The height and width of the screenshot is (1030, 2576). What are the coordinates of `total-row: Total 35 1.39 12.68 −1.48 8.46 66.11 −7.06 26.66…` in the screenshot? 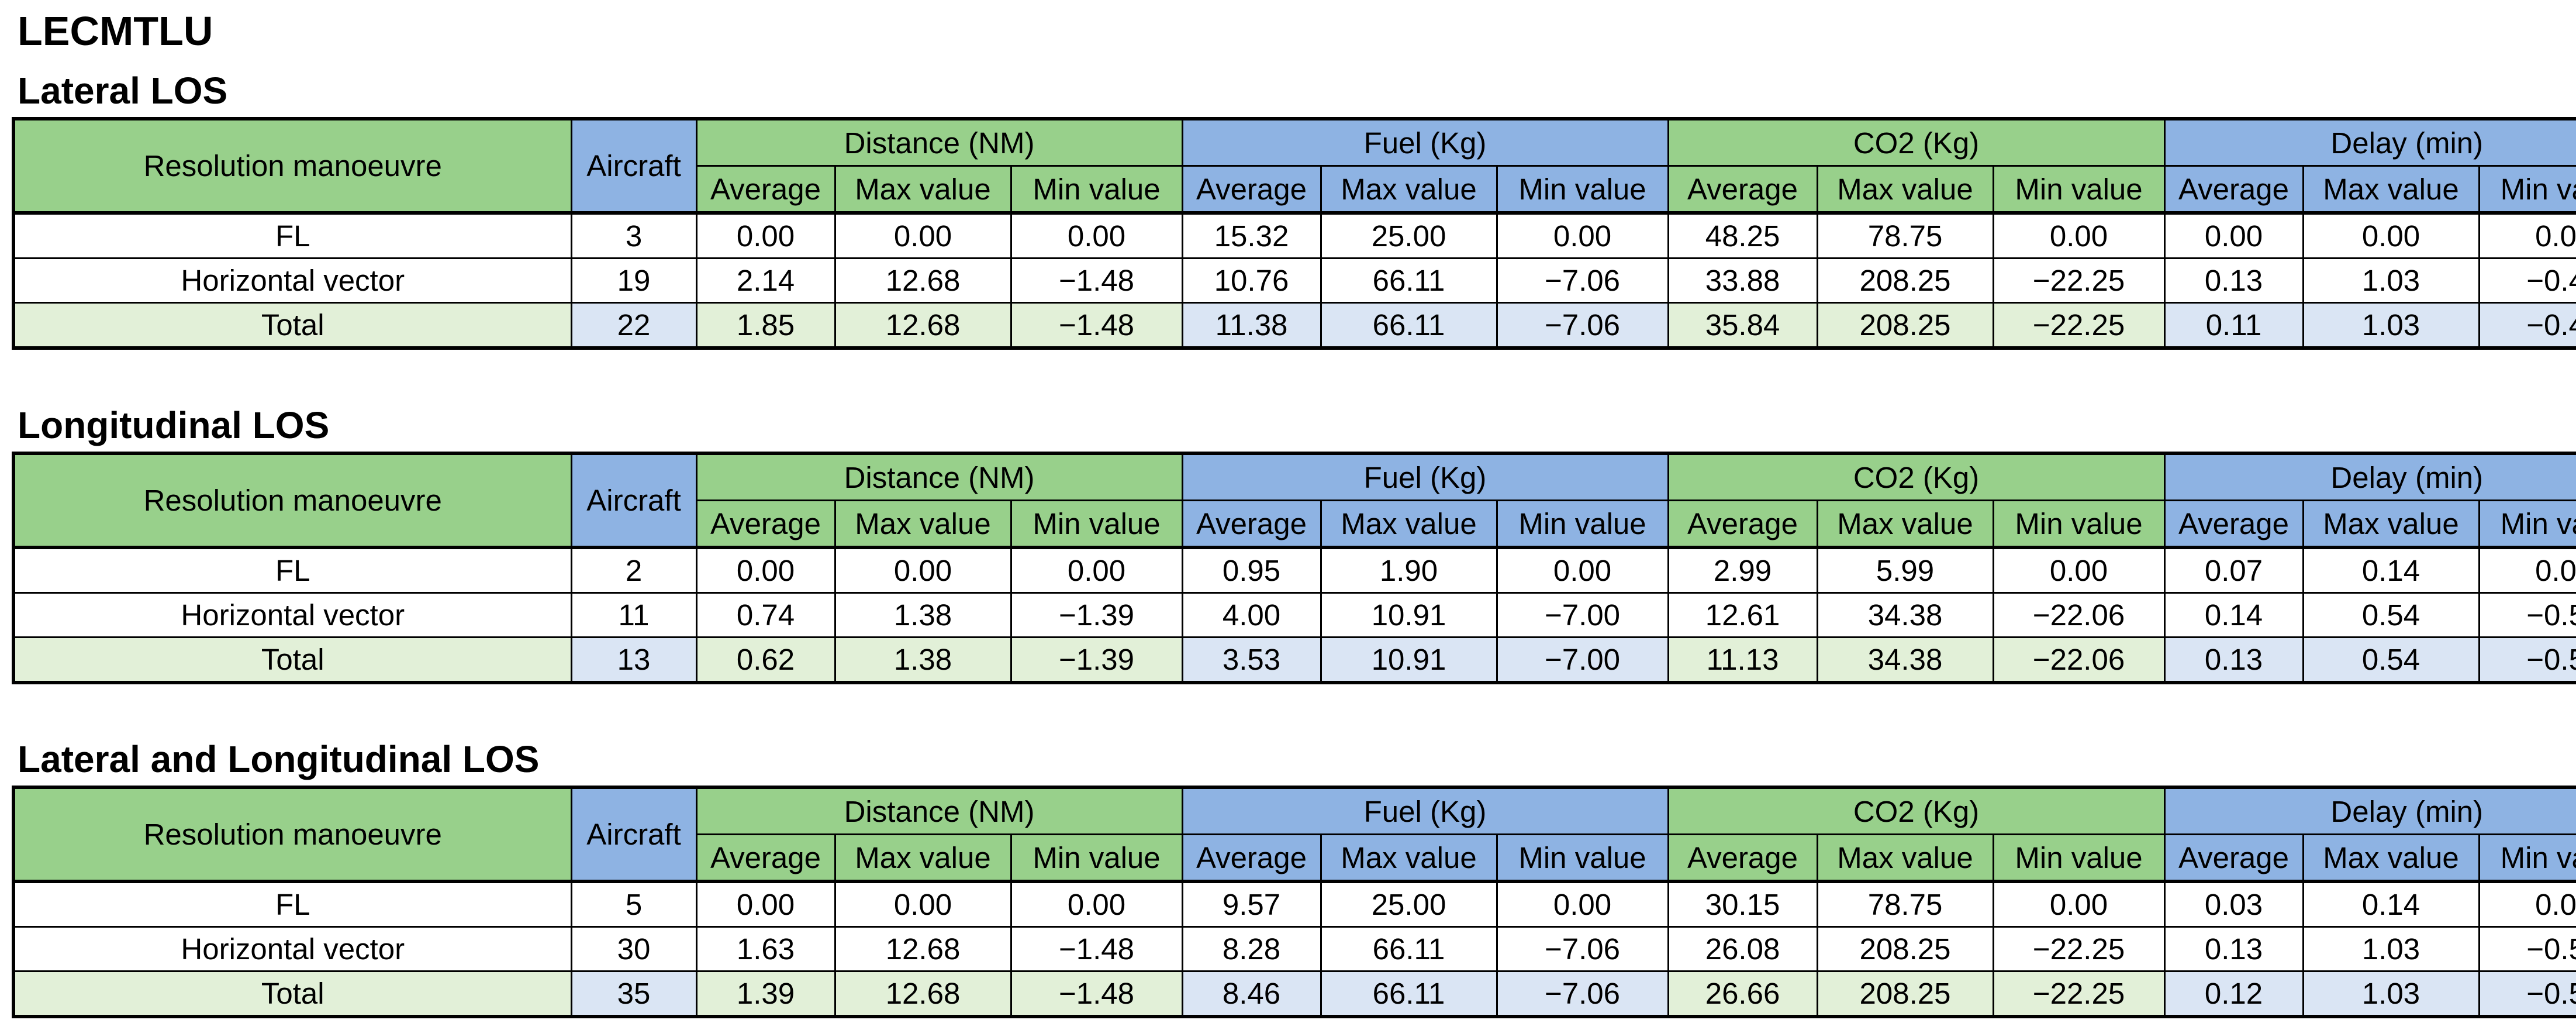 It's located at (1294, 994).